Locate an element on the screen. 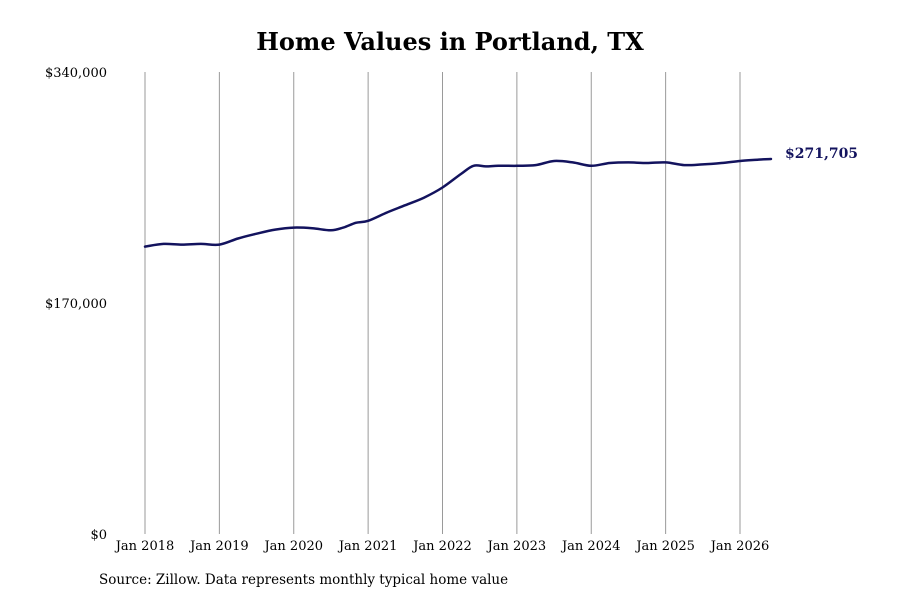 This screenshot has width=900, height=600. x-tick-label: Jan 2018 is located at coordinates (144, 546).